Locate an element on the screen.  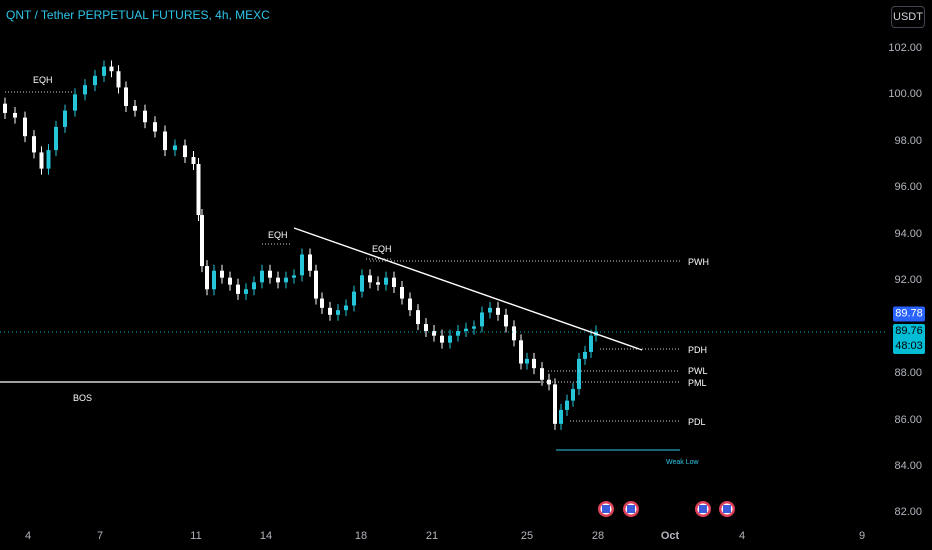
price-tick: 88.00 is located at coordinates (908, 373).